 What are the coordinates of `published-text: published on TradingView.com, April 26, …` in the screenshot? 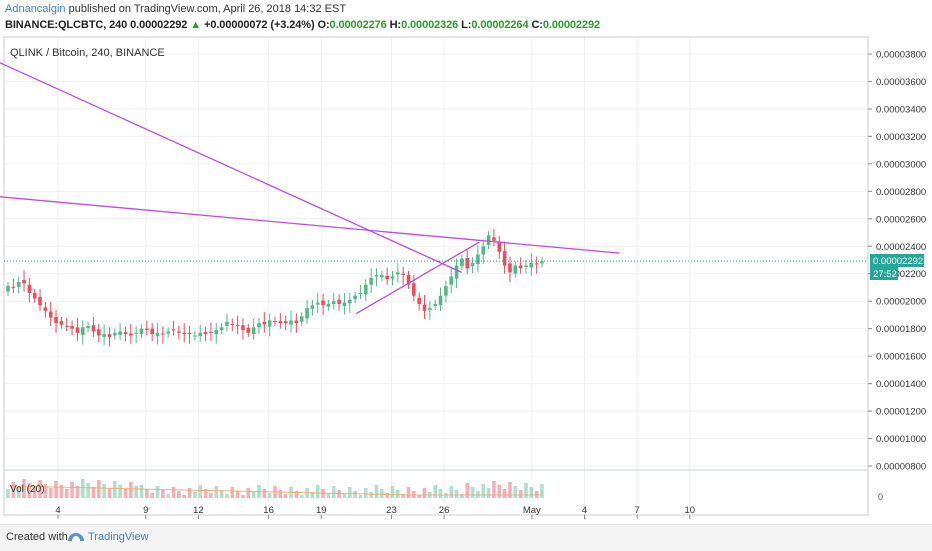 It's located at (206, 9).